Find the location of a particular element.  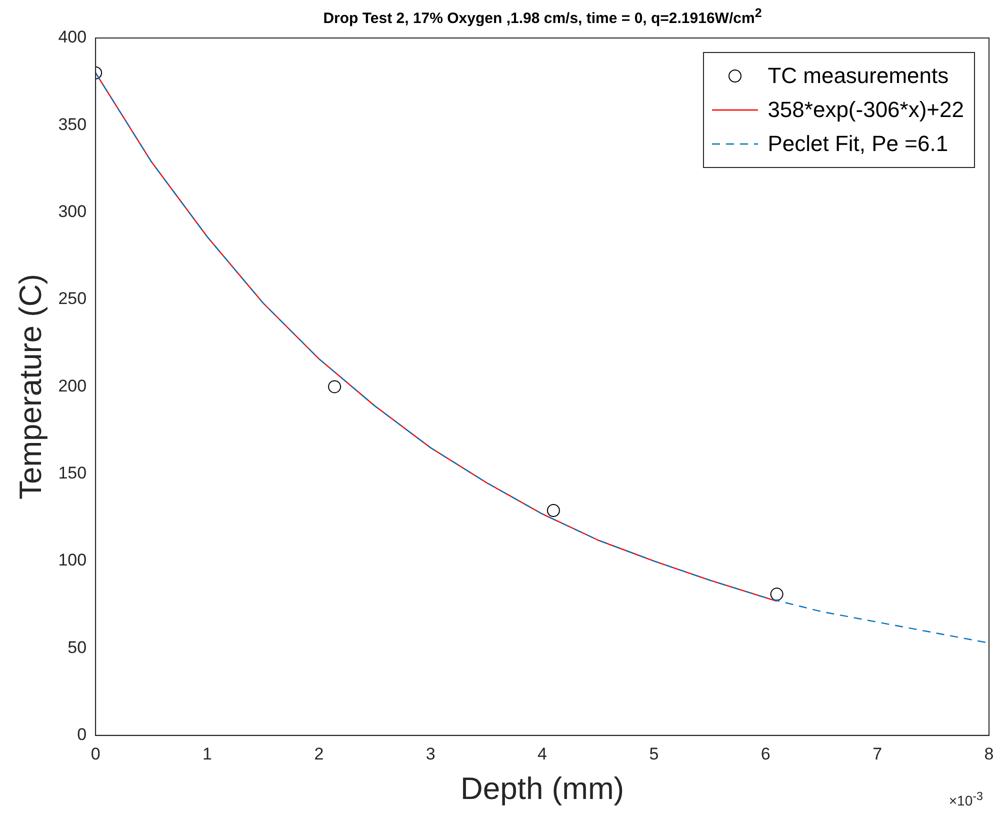

x-tick-label: 5 is located at coordinates (654, 754).